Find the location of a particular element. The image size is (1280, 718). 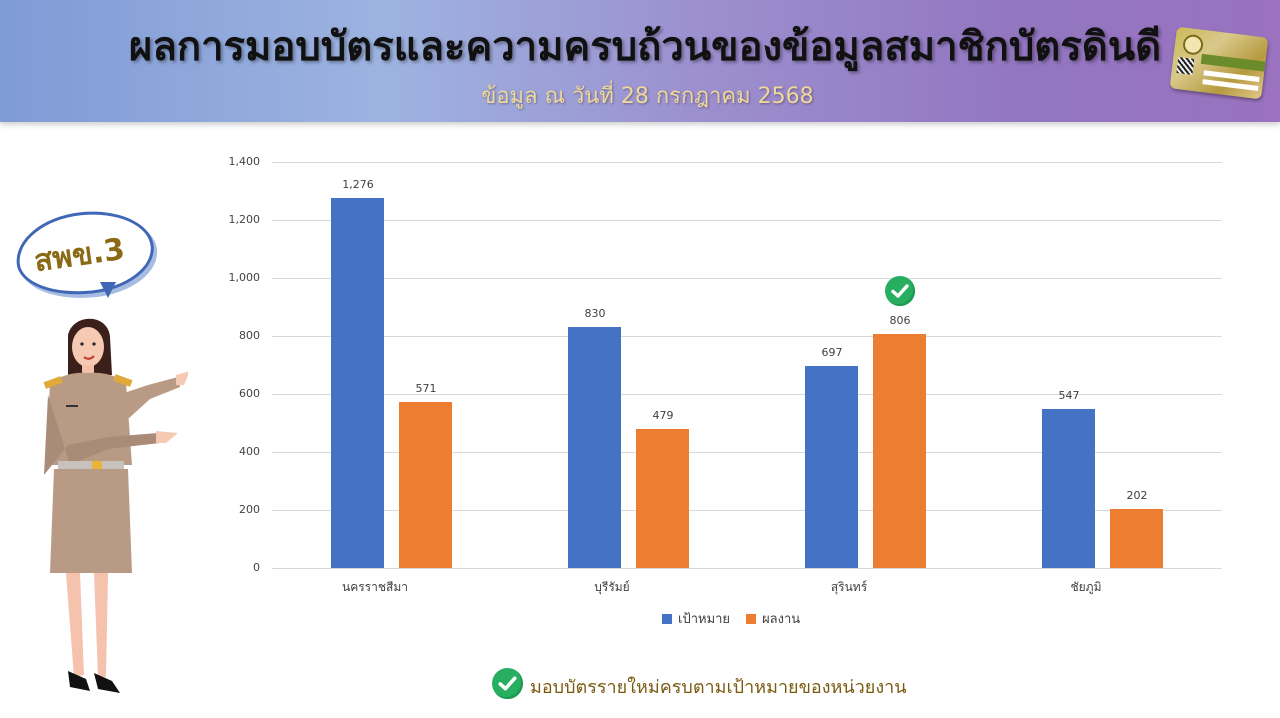

footer-note: มอบบัตรรายใหม่ครบตามเป้าหมายของหน่วยงาน is located at coordinates (718, 687).